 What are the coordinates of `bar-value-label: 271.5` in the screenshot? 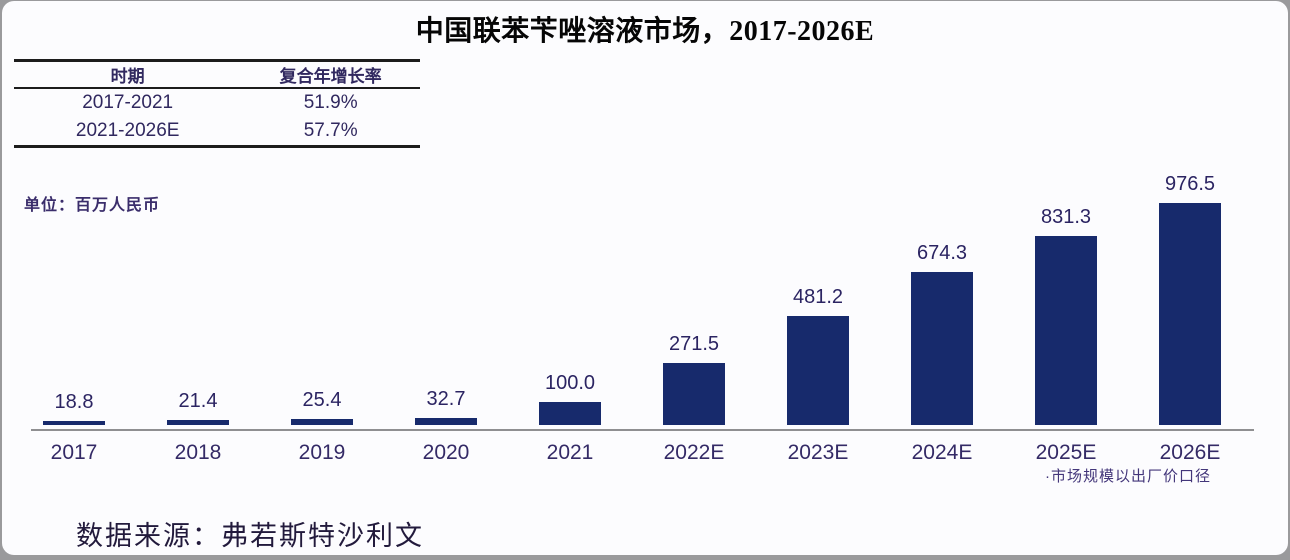 It's located at (694, 344).